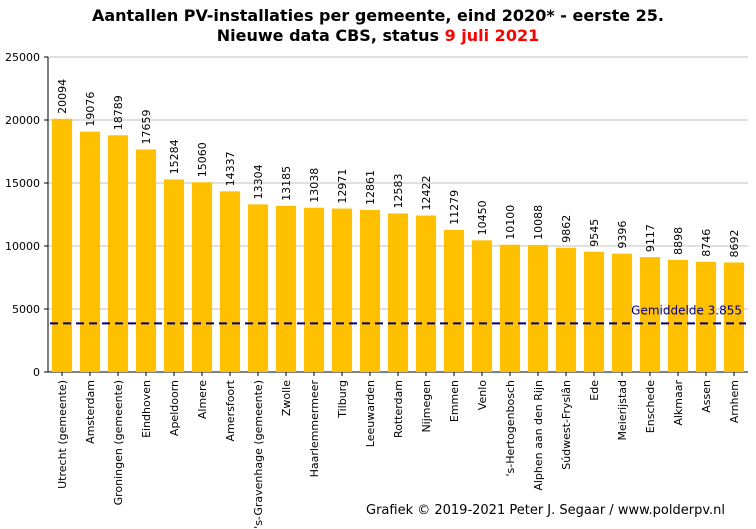  I want to click on subtitle-date: 9 juli 2021, so click(492, 35).